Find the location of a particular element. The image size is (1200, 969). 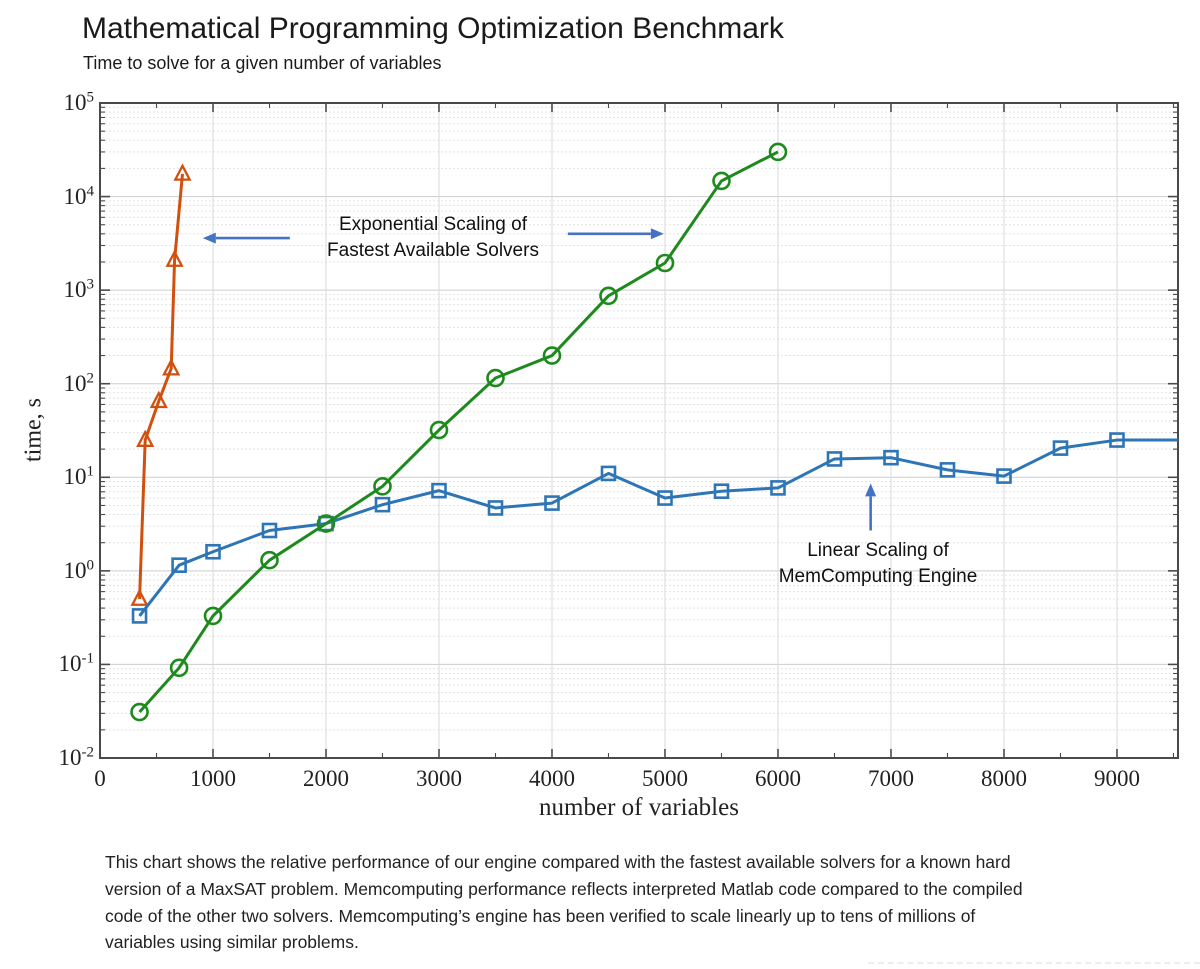

x-tick-label: 2000 is located at coordinates (325, 778).